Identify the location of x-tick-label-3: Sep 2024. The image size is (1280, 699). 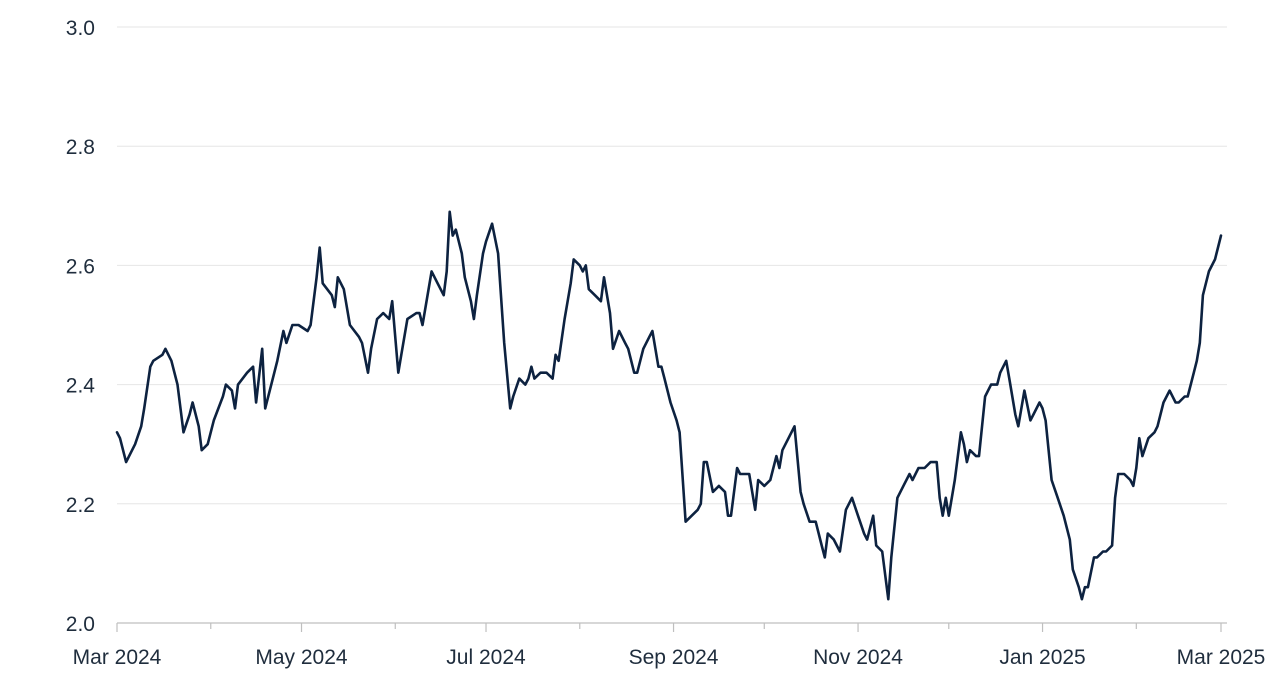
(674, 657).